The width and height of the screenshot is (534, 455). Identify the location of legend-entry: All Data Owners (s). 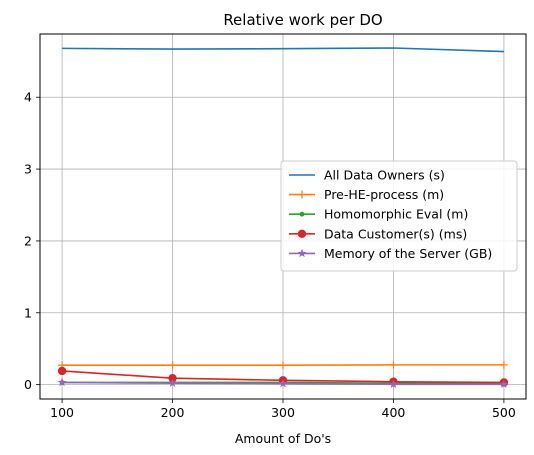
(367, 175).